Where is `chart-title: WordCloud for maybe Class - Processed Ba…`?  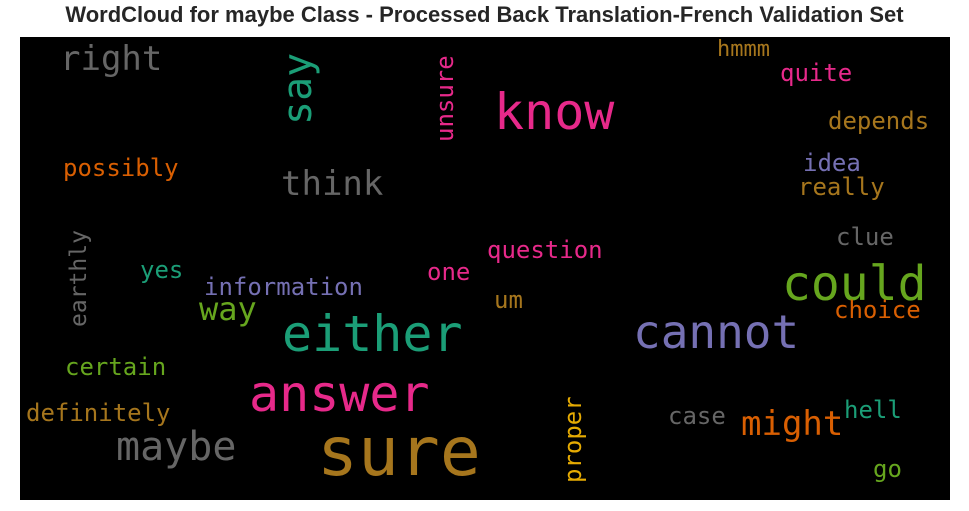
chart-title: WordCloud for maybe Class - Processed Ba… is located at coordinates (484, 14).